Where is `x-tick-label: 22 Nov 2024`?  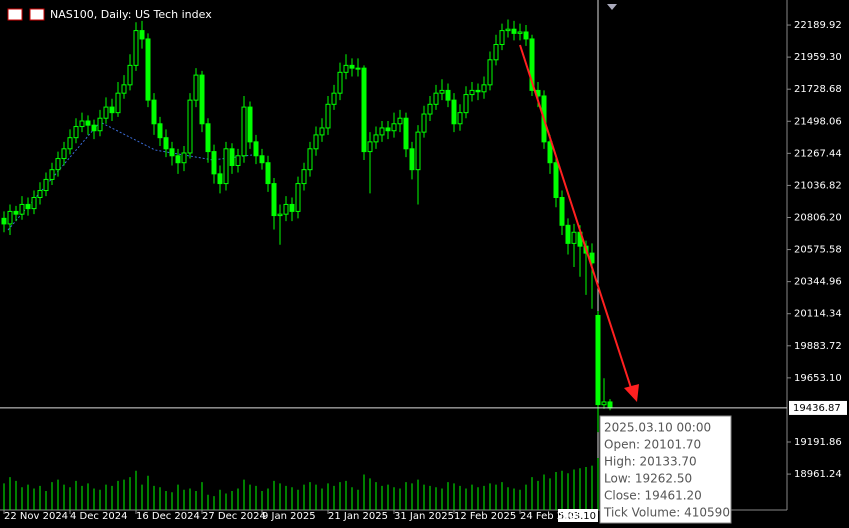 x-tick-label: 22 Nov 2024 is located at coordinates (36, 516).